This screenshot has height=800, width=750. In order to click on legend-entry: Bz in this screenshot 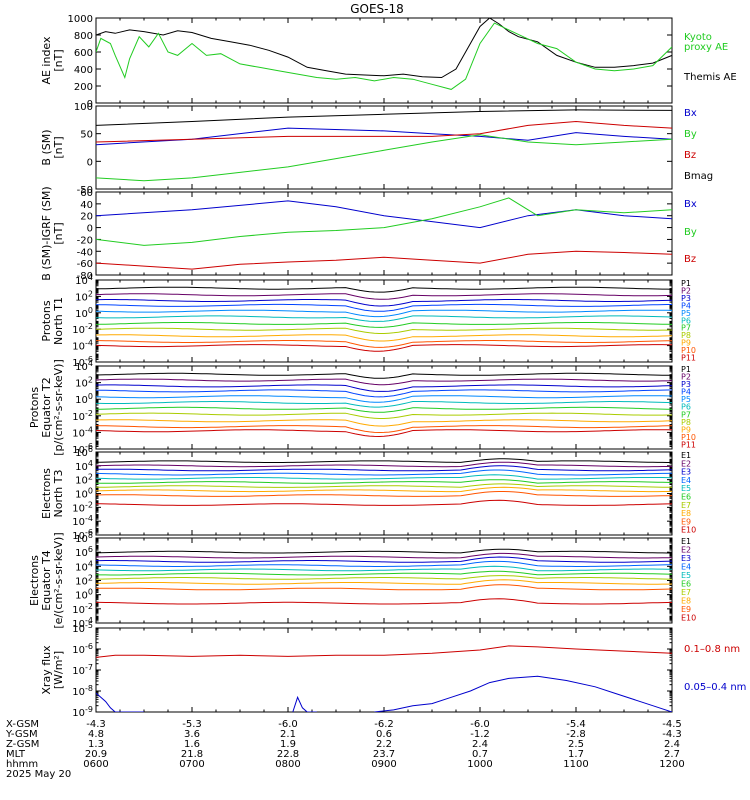, I will do `click(690, 259)`.